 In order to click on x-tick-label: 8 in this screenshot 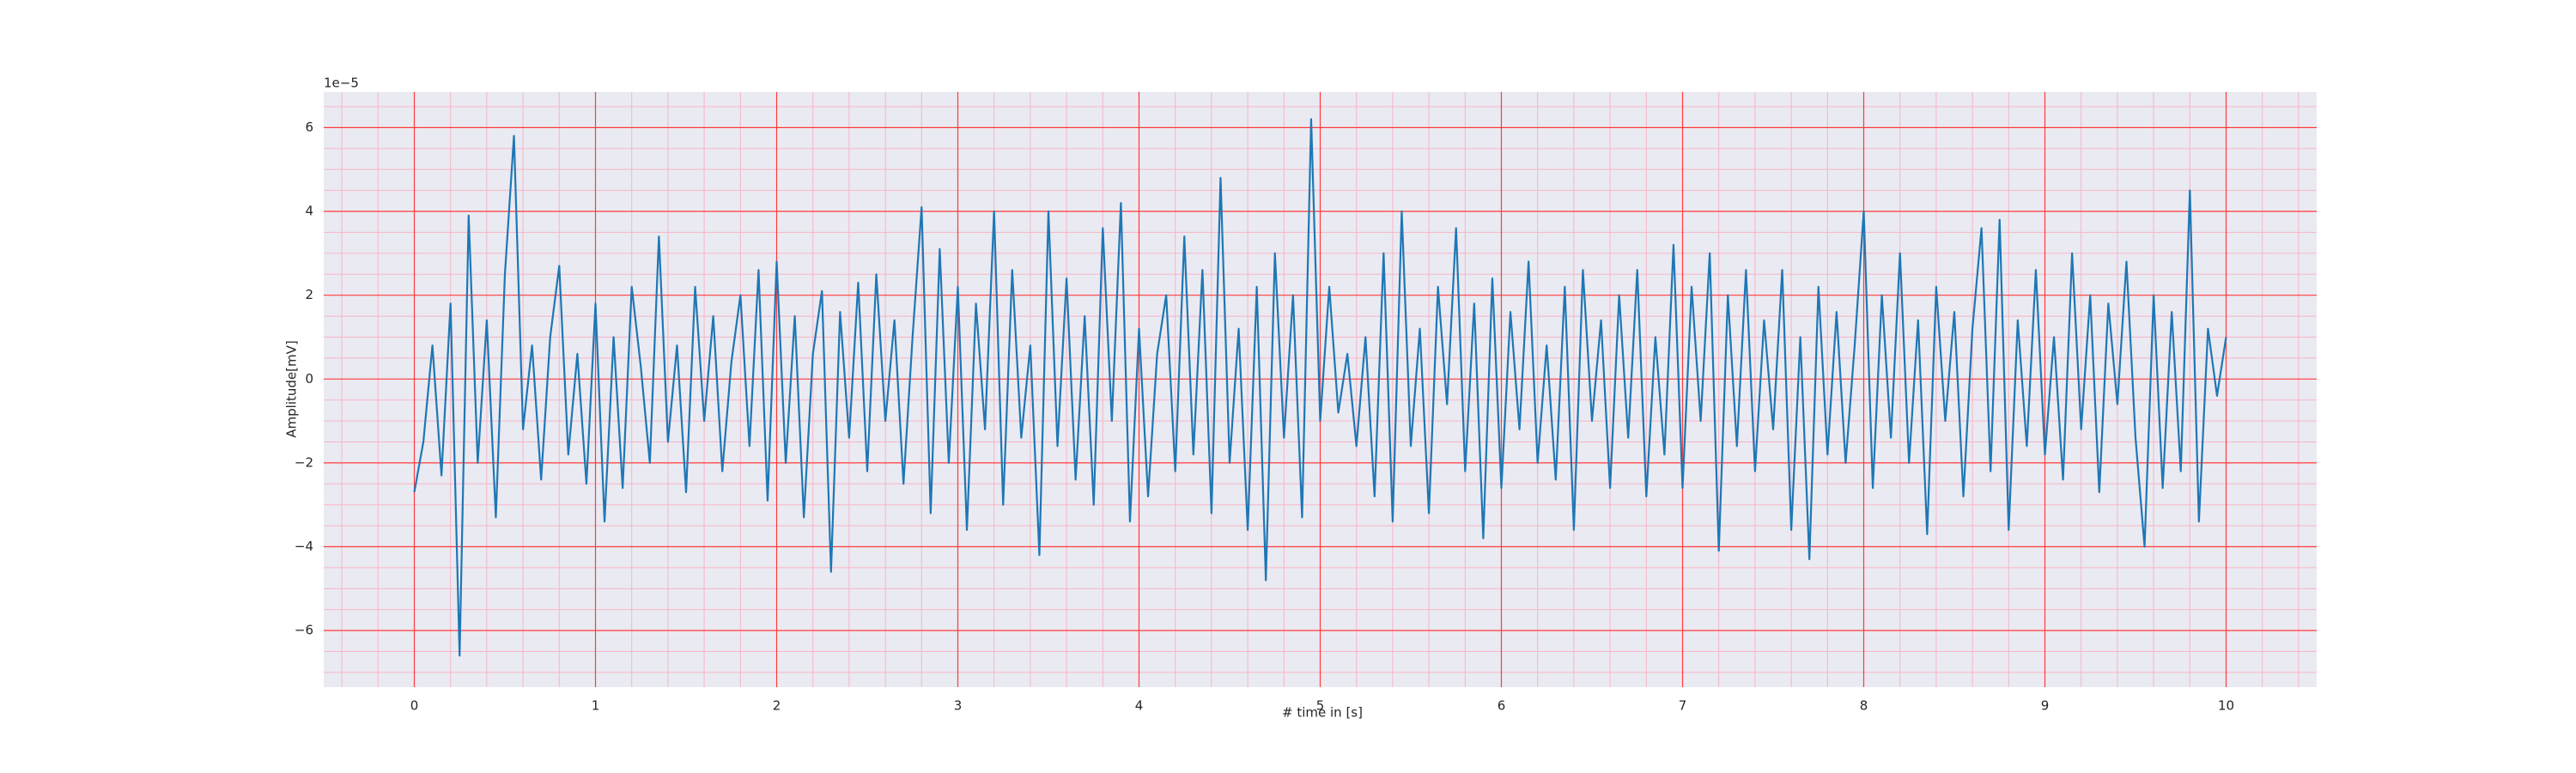, I will do `click(1864, 706)`.